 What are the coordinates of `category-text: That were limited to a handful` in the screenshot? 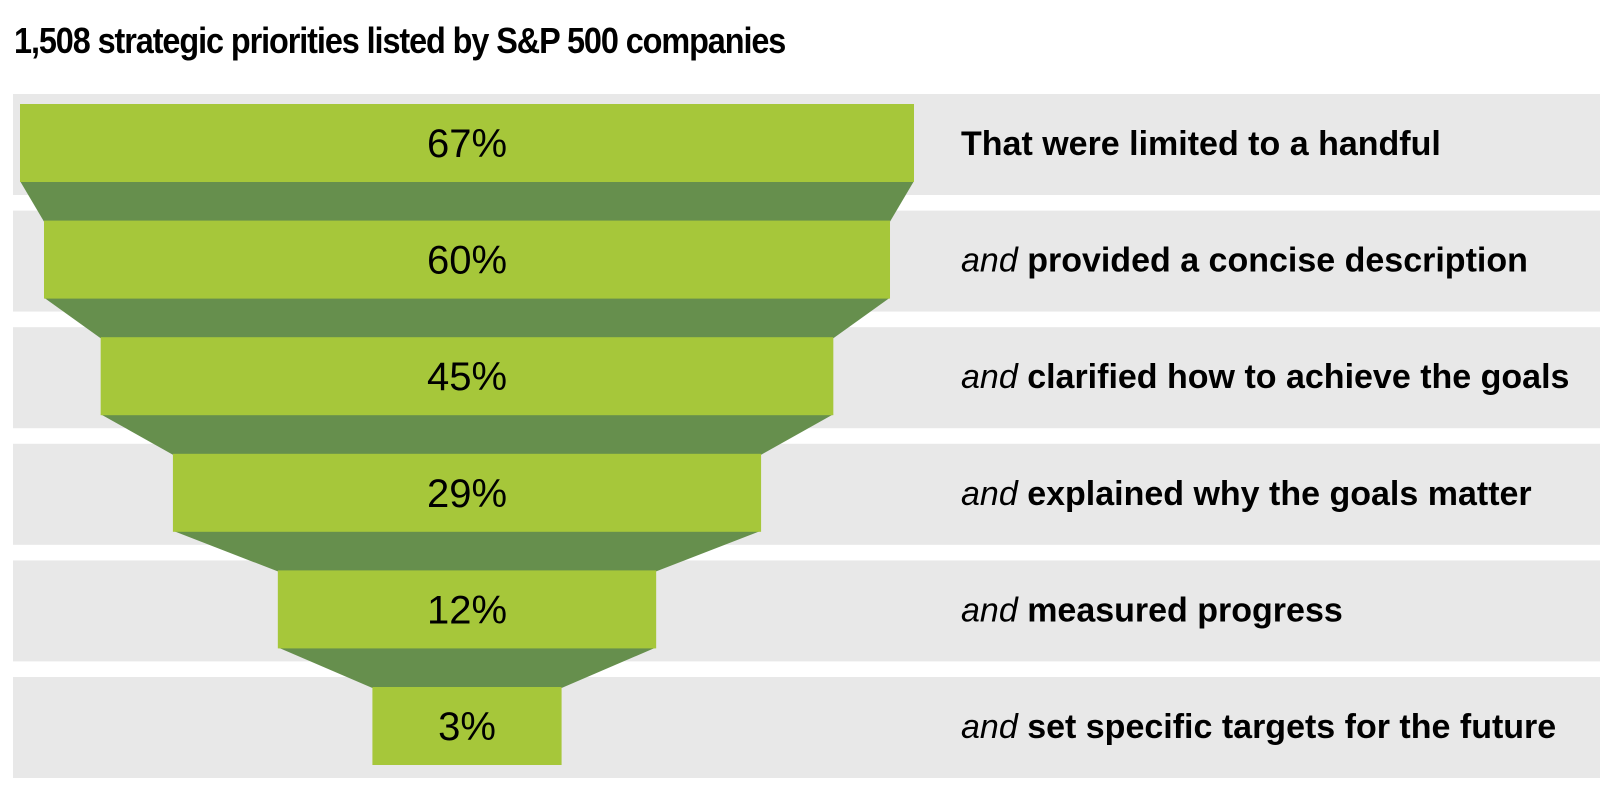 It's located at (1201, 144).